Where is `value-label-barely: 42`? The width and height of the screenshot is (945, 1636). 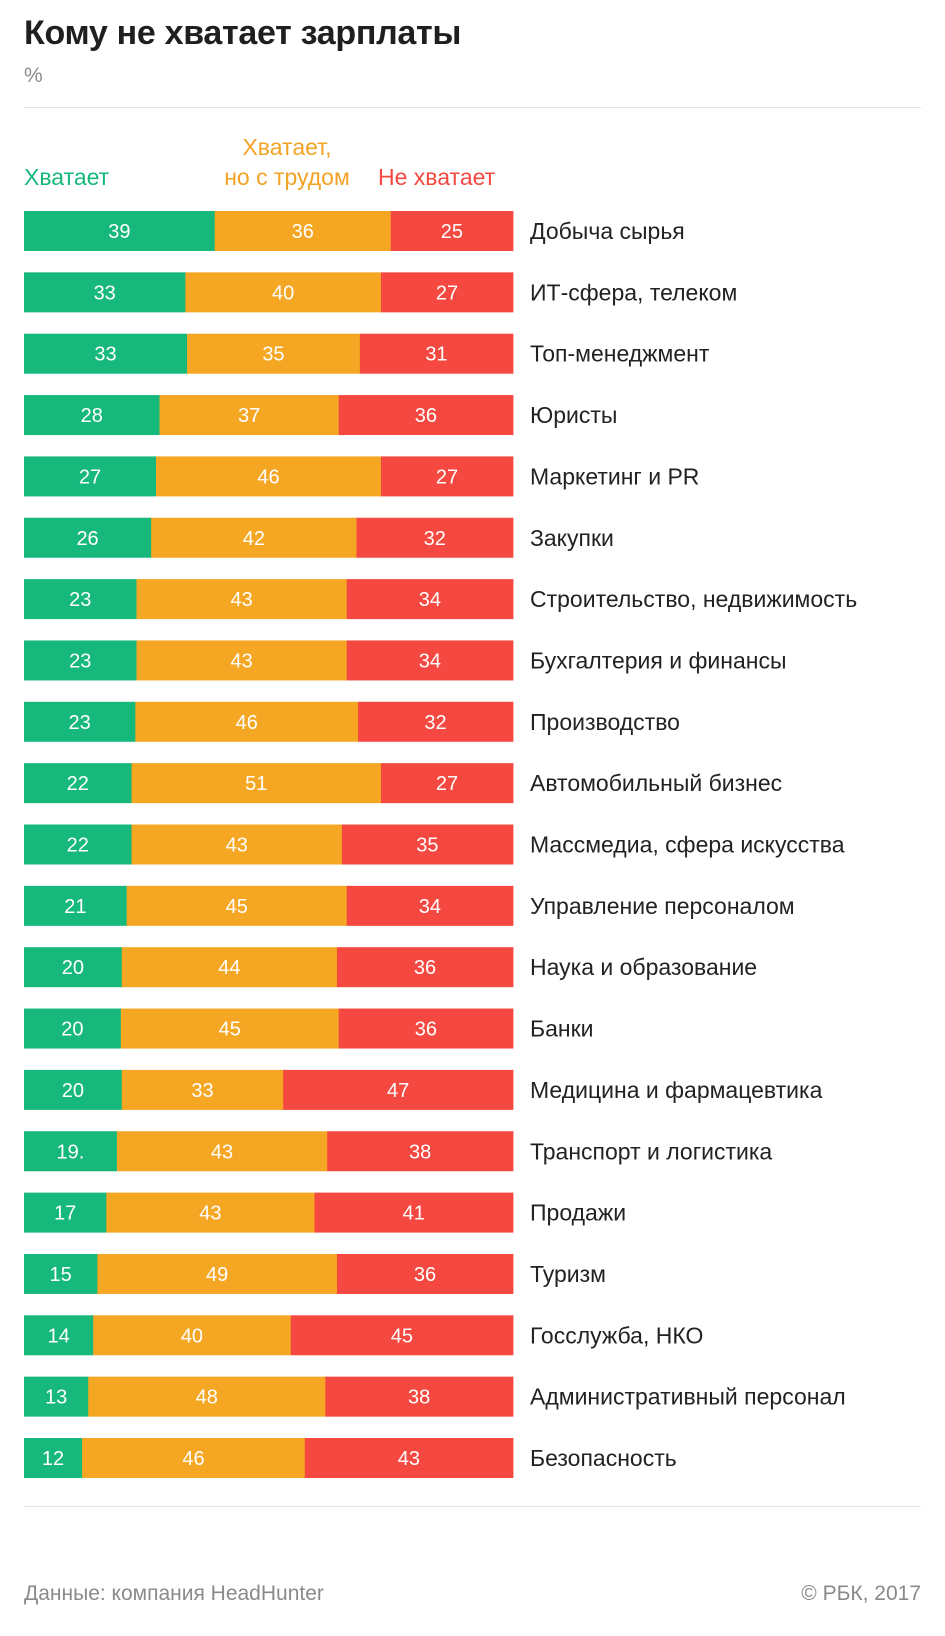 value-label-barely: 42 is located at coordinates (254, 539).